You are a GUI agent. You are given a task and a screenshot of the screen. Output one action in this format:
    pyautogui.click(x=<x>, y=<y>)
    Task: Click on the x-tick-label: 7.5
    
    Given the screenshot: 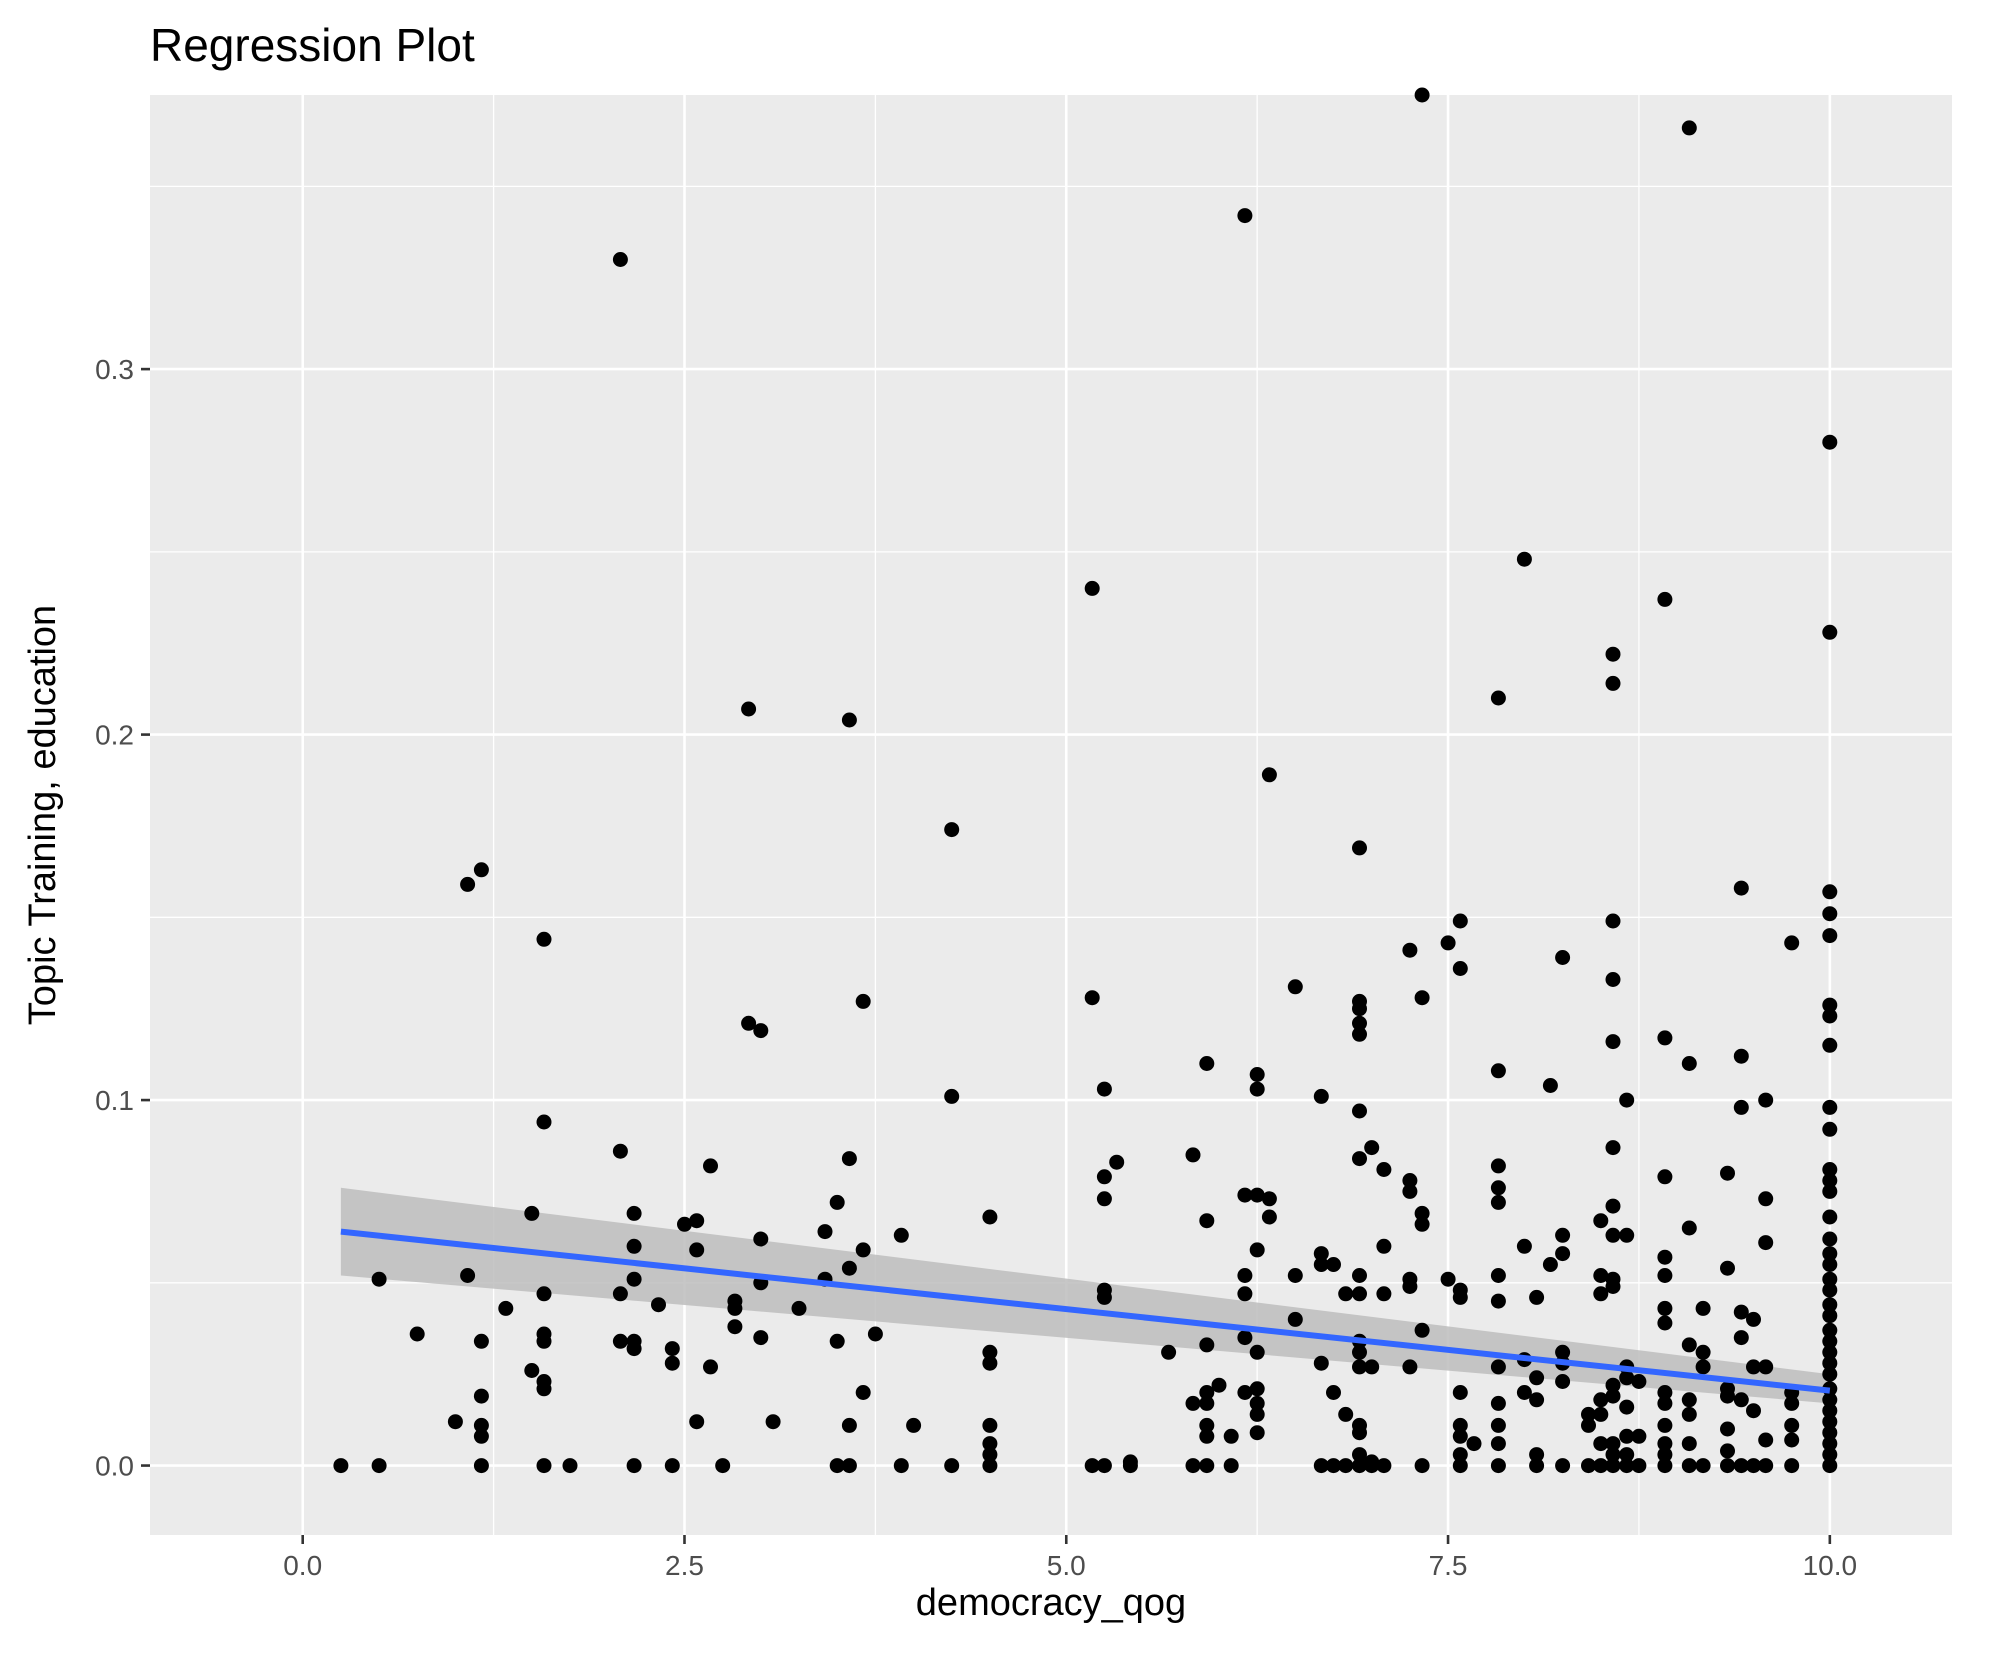 What is the action you would take?
    pyautogui.click(x=1448, y=1565)
    